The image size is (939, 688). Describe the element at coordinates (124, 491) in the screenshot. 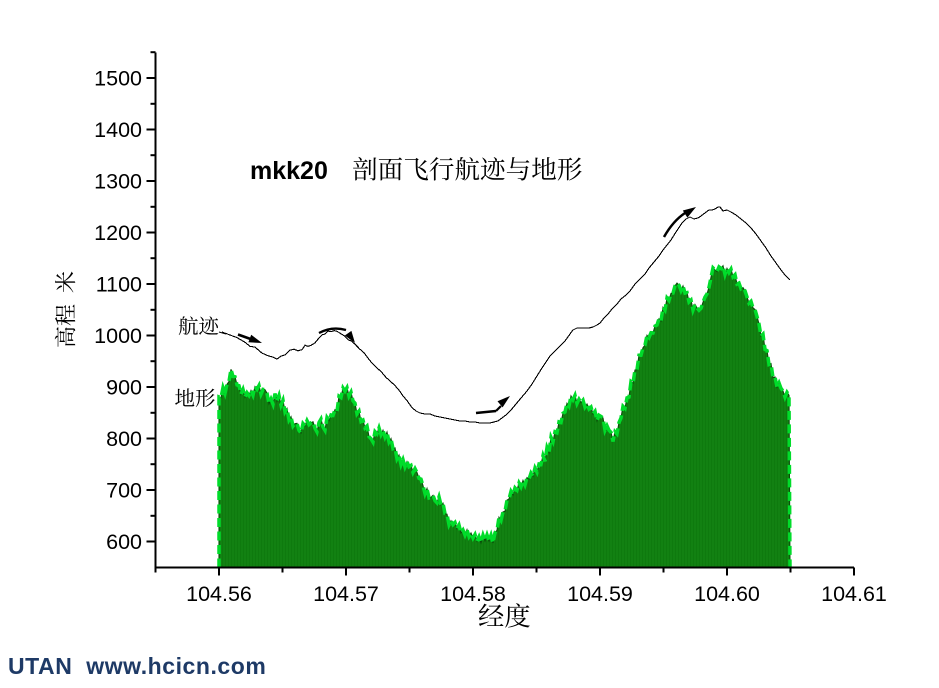

I see `svg-text: 700` at that location.